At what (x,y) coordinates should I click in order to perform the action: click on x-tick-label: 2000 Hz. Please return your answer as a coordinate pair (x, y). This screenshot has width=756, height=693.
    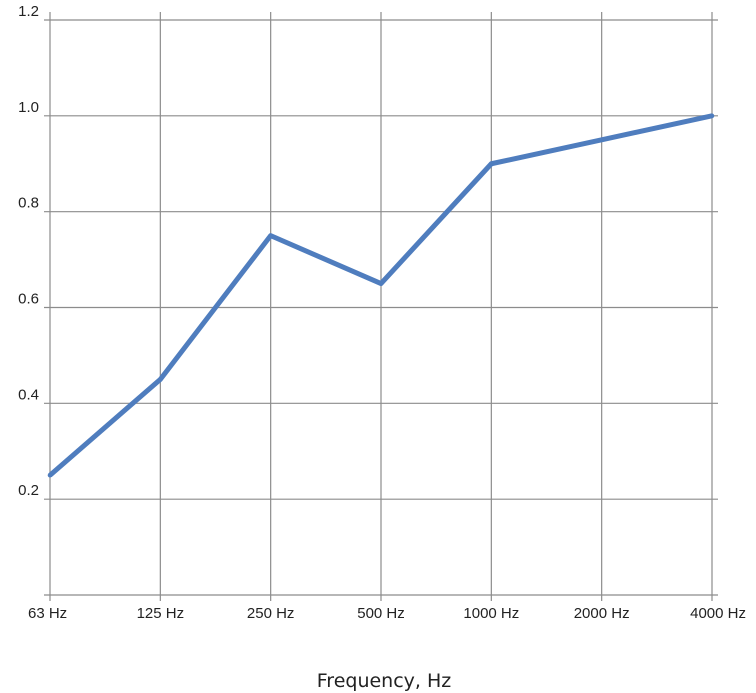
    Looking at the image, I should click on (602, 613).